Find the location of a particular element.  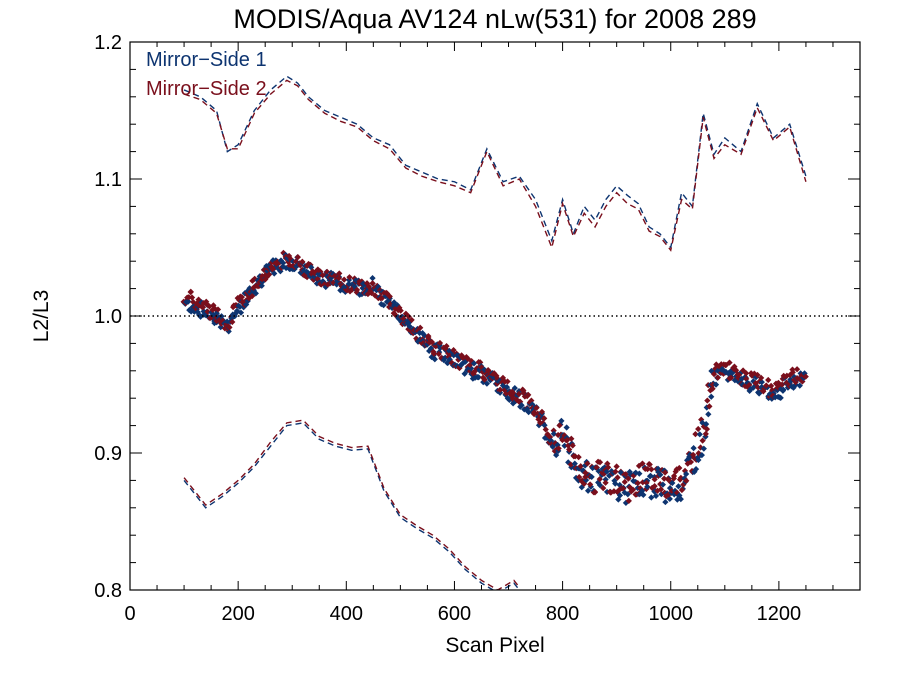

x-tick-label: 0 is located at coordinates (129, 614).